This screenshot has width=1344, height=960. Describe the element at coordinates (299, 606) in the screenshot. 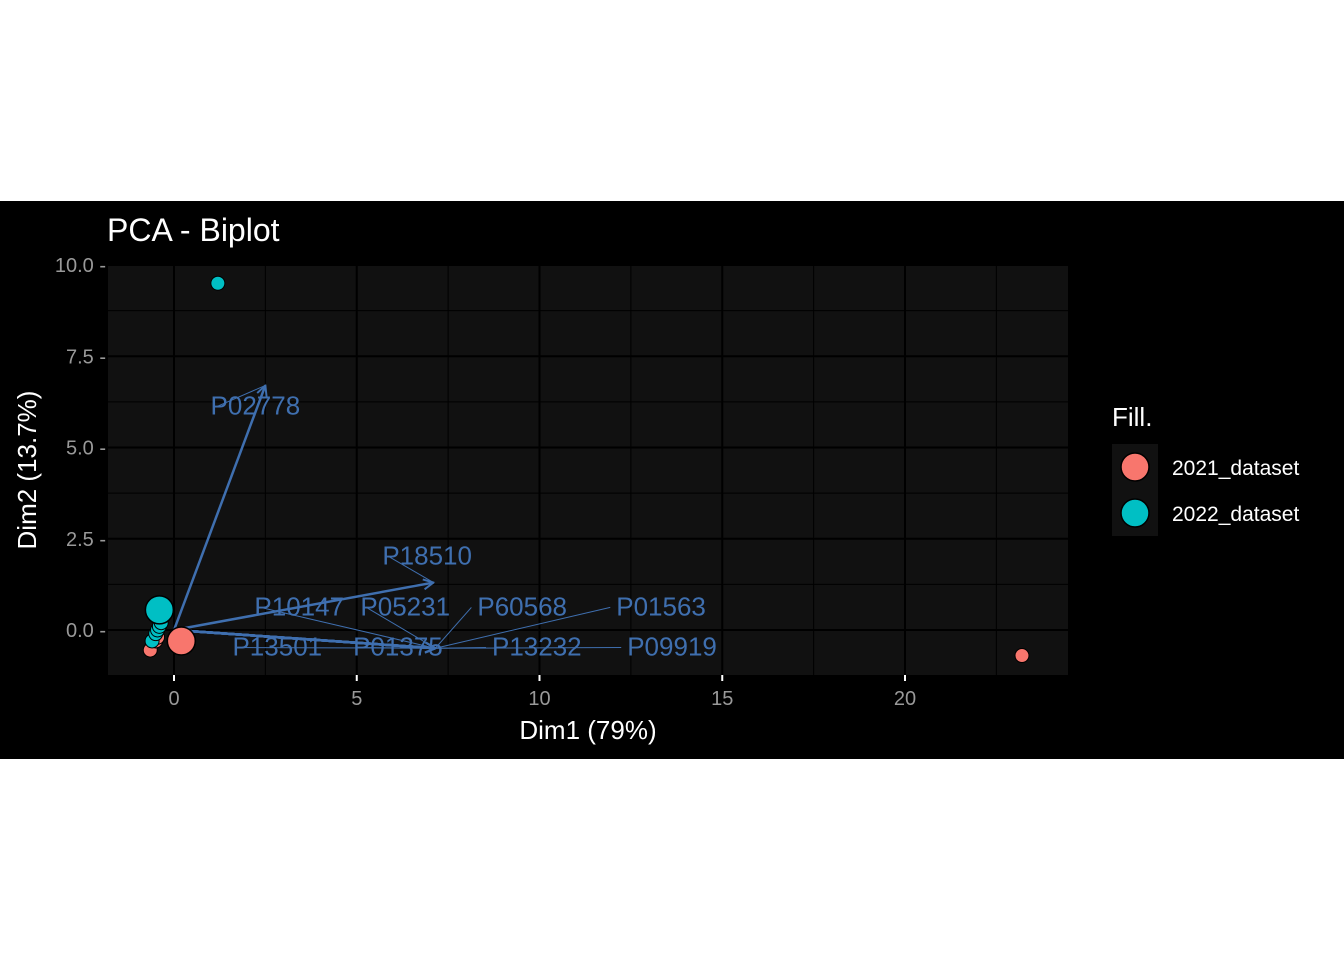

I see `variable-label: P10147` at that location.